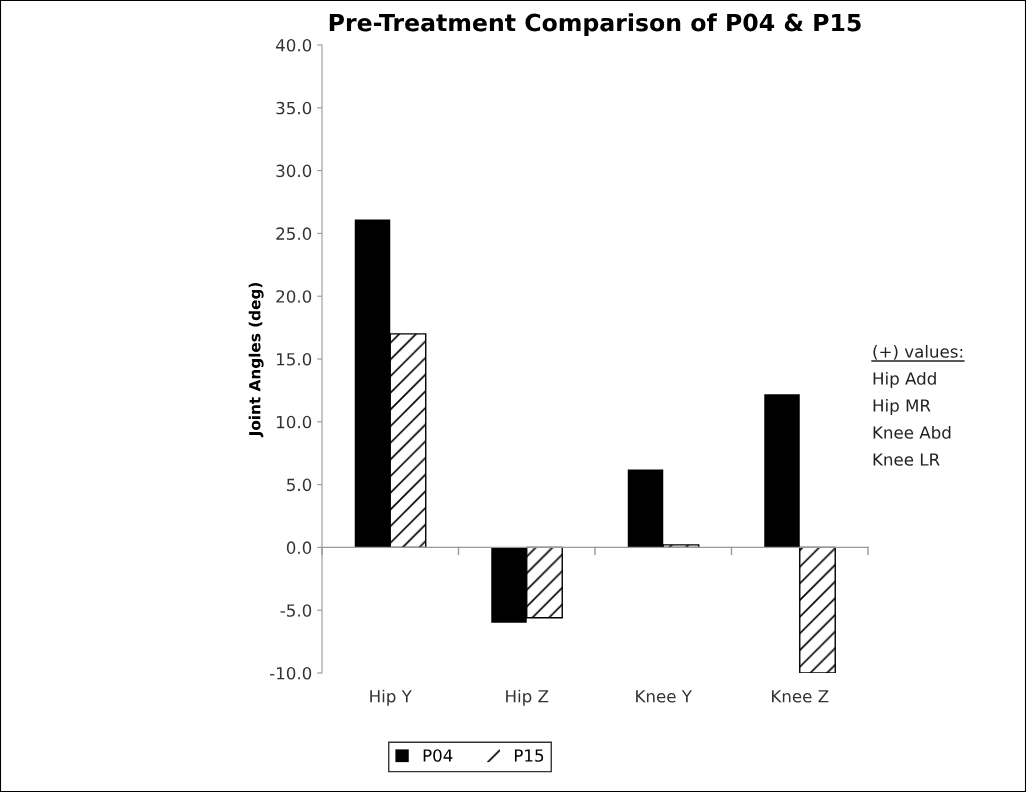  What do you see at coordinates (294, 171) in the screenshot?
I see `y-tick-label: 30.0` at bounding box center [294, 171].